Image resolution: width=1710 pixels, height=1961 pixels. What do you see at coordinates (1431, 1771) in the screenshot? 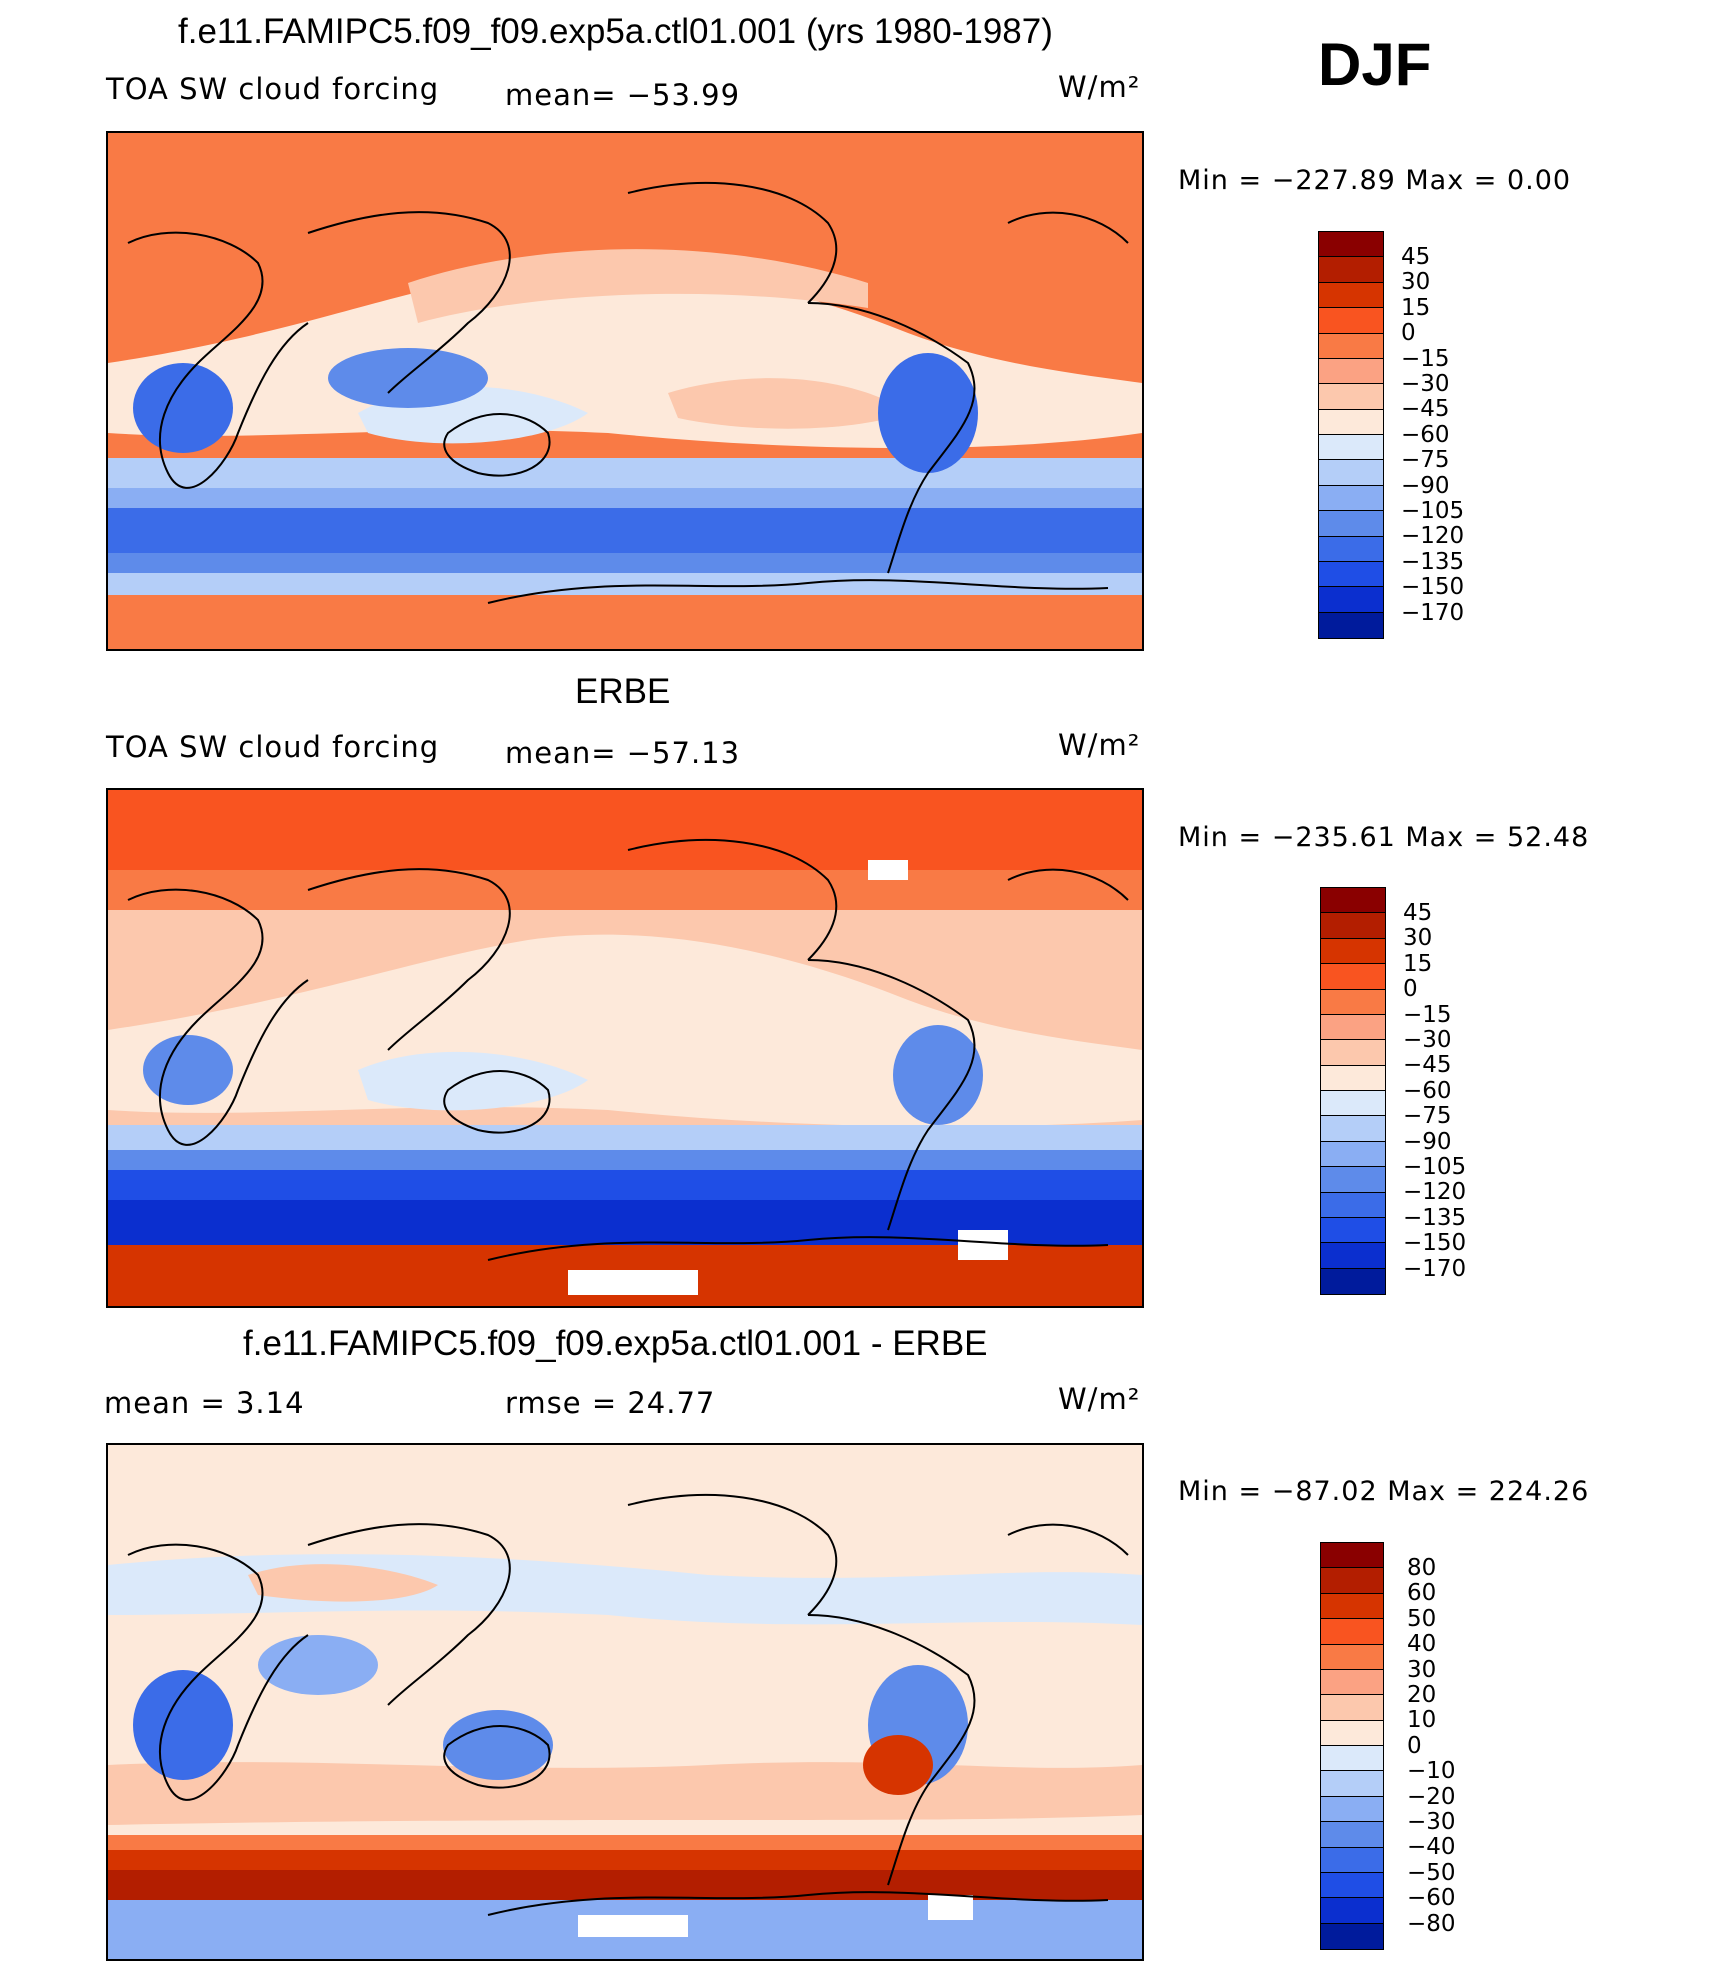
I see `colorbar-tick-label: −10` at bounding box center [1431, 1771].